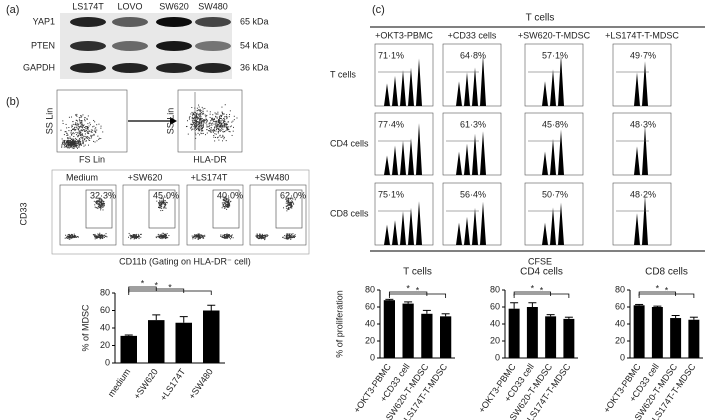 The width and height of the screenshot is (709, 420). Describe the element at coordinates (339, 324) in the screenshot. I see `y-axis-label: % of proliferation` at that location.